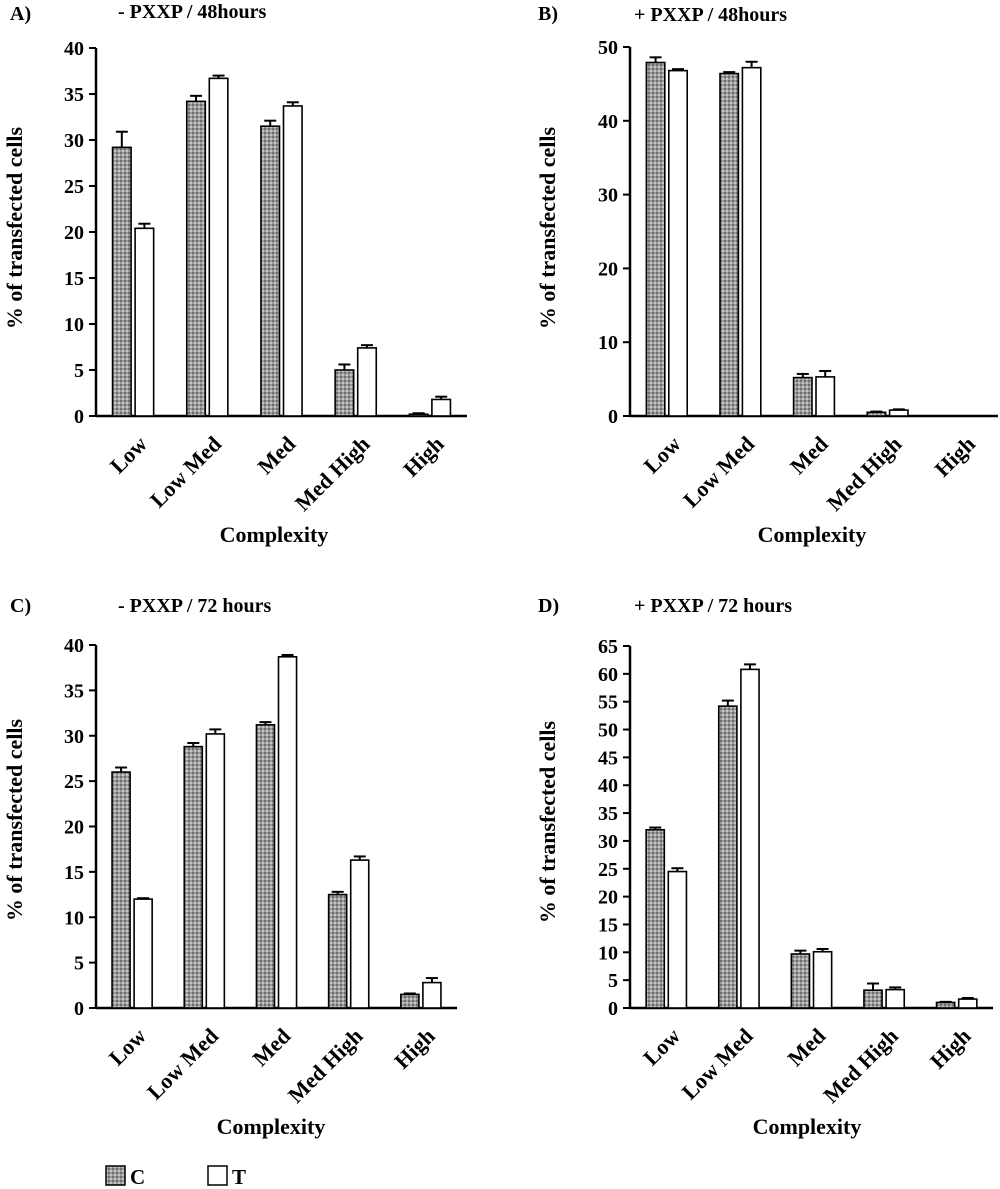 The height and width of the screenshot is (1189, 1000). I want to click on panel-b-ytick-label: 20, so click(608, 269).